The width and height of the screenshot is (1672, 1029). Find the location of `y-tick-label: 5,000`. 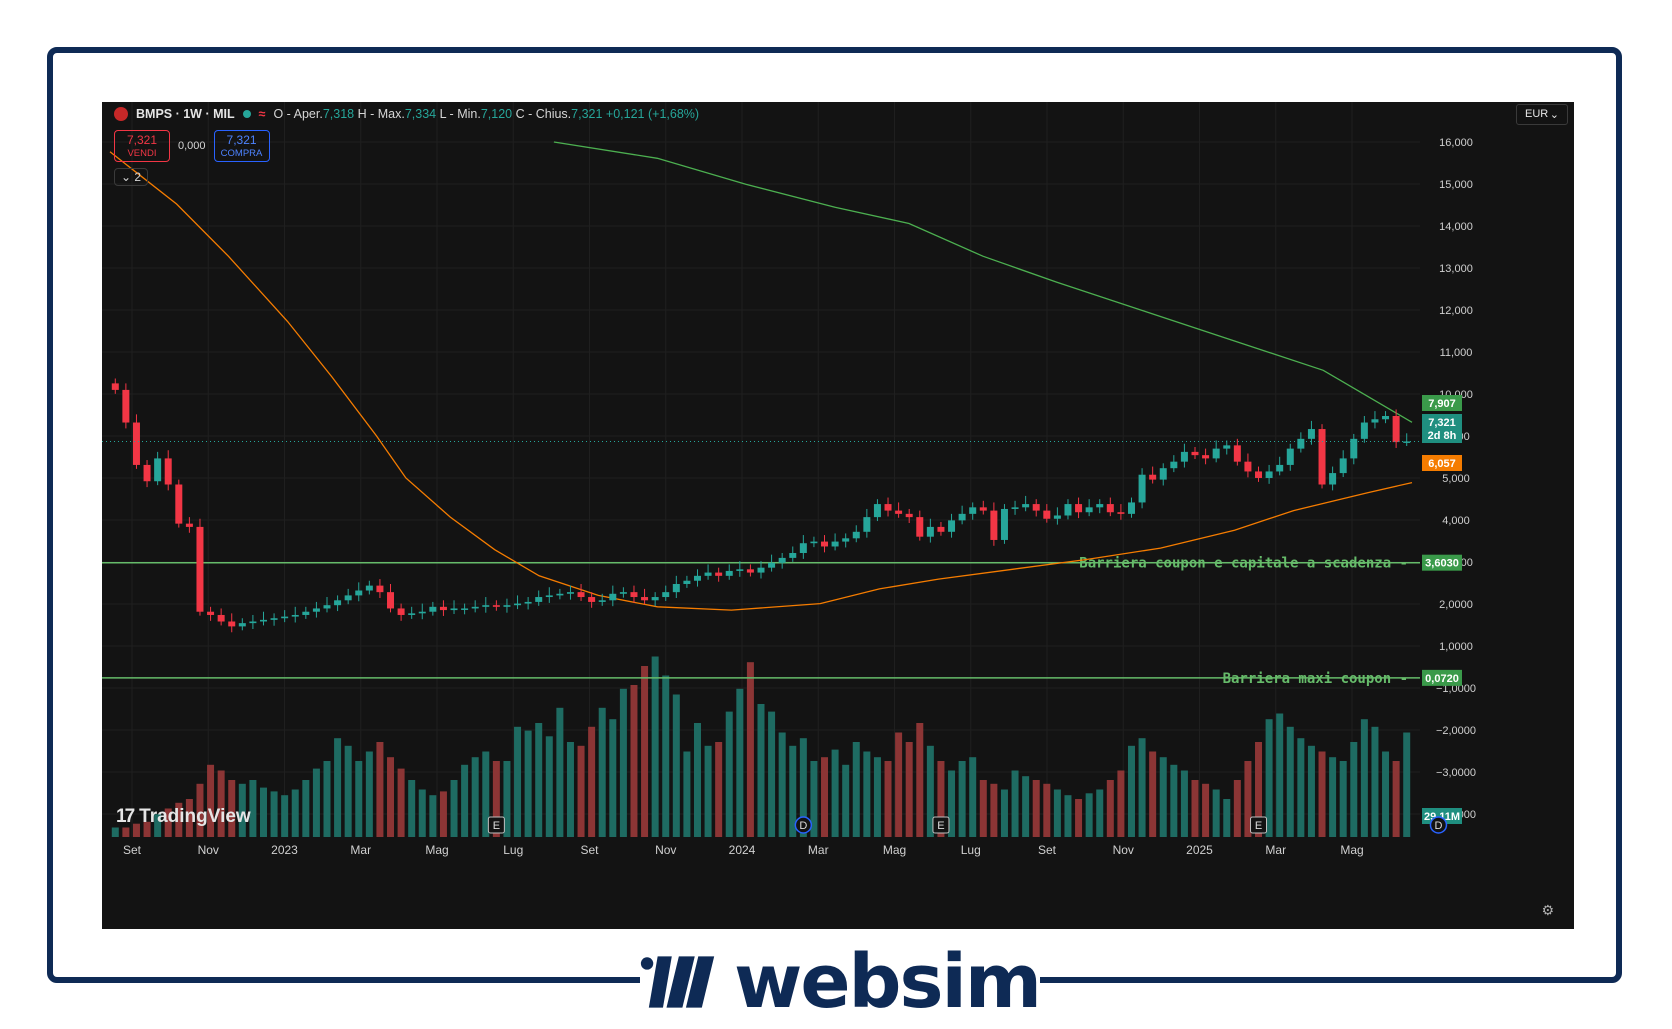

y-tick-label: 5,000 is located at coordinates (1456, 479).